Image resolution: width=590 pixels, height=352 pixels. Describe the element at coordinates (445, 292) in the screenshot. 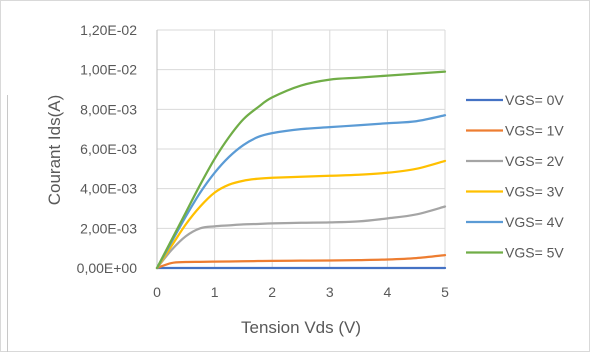

I see `x-tick-label: 5` at that location.